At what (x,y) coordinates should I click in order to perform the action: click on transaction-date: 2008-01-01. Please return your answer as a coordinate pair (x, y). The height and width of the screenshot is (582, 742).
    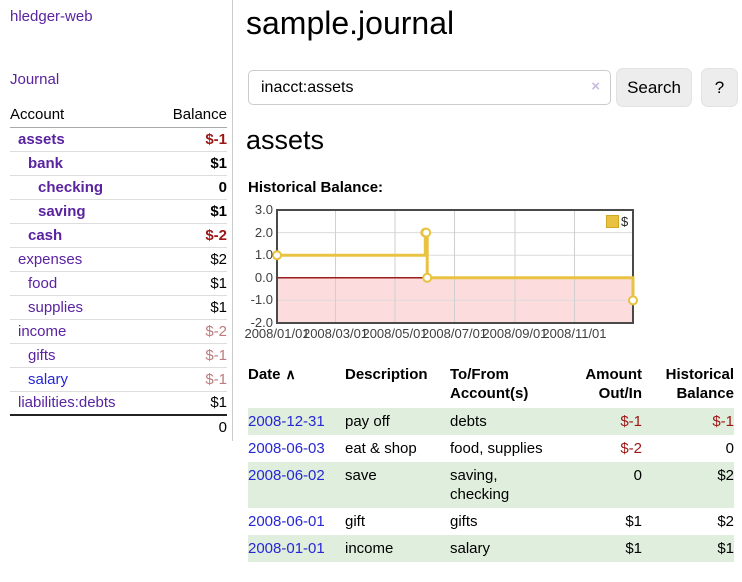
    Looking at the image, I should click on (296, 548).